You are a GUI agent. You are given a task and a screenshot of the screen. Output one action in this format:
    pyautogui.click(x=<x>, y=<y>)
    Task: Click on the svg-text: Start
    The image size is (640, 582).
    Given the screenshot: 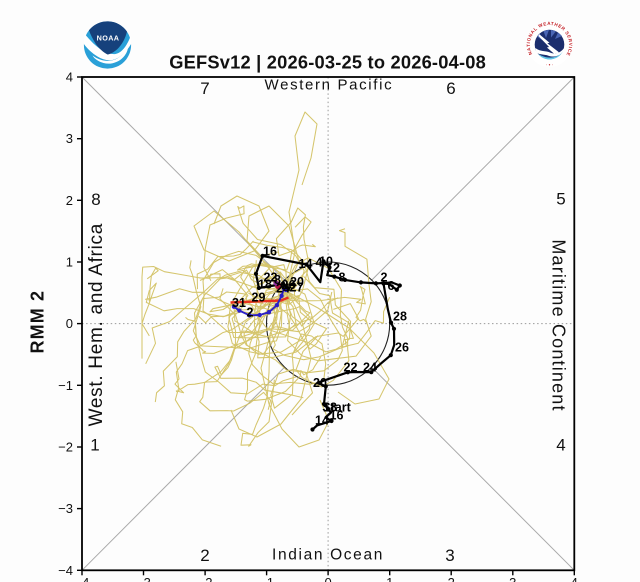 What is the action you would take?
    pyautogui.click(x=336, y=408)
    